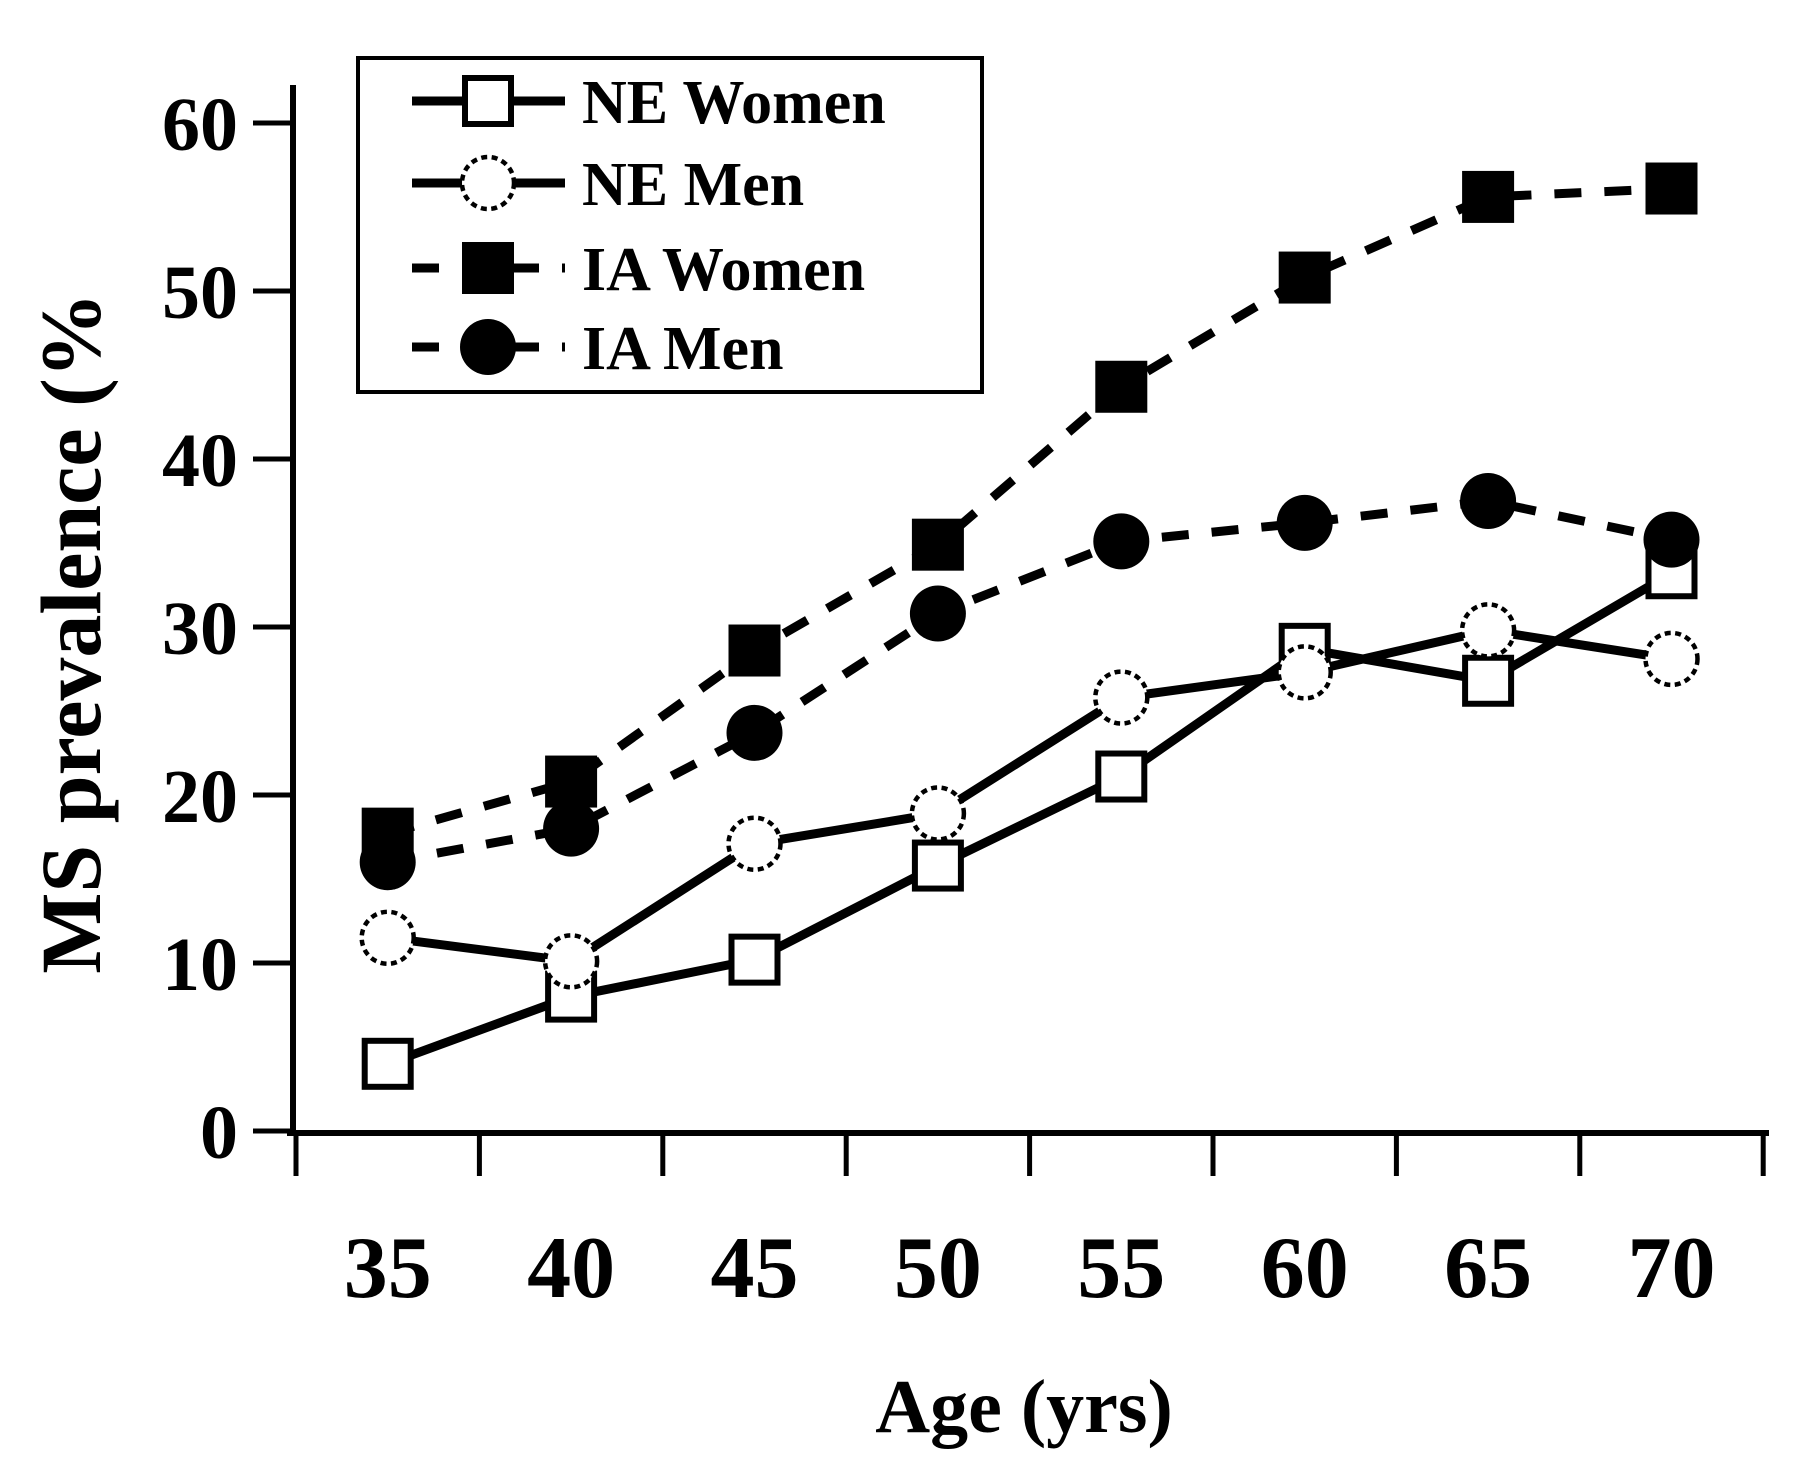  What do you see at coordinates (219, 1133) in the screenshot?
I see `y-tick-label: 0` at bounding box center [219, 1133].